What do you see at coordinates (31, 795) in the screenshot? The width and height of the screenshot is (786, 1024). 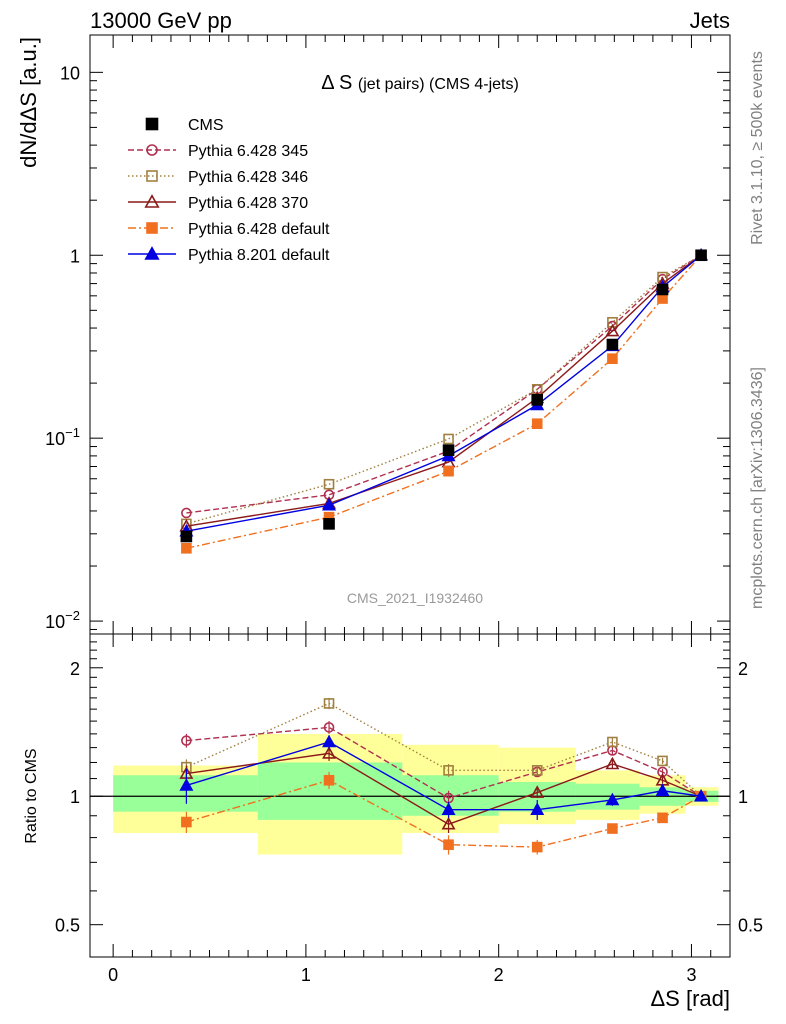 I see `ratio-y-axis-label: Ratio to CMS` at bounding box center [31, 795].